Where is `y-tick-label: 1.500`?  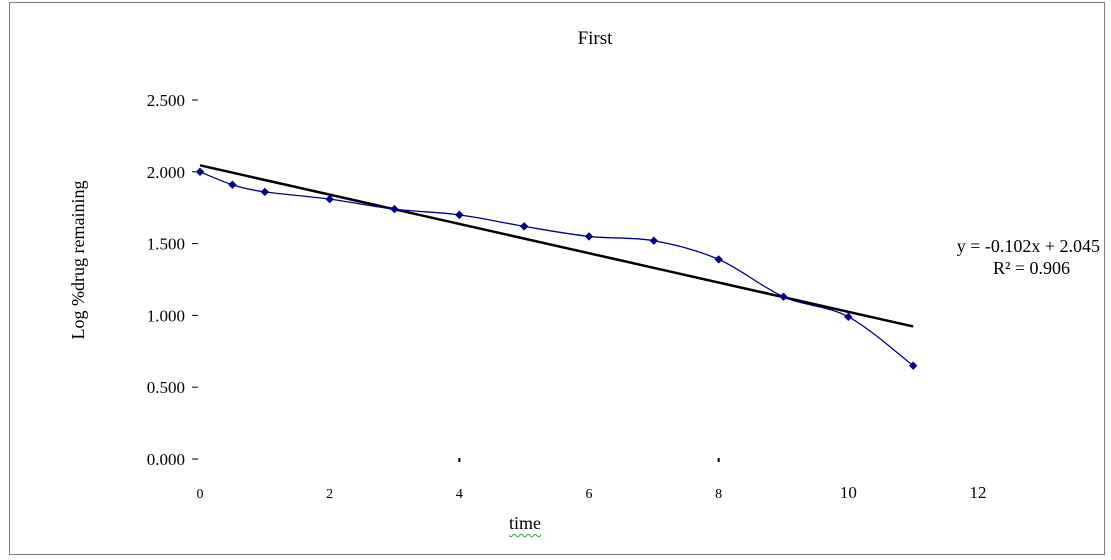
y-tick-label: 1.500 is located at coordinates (166, 244).